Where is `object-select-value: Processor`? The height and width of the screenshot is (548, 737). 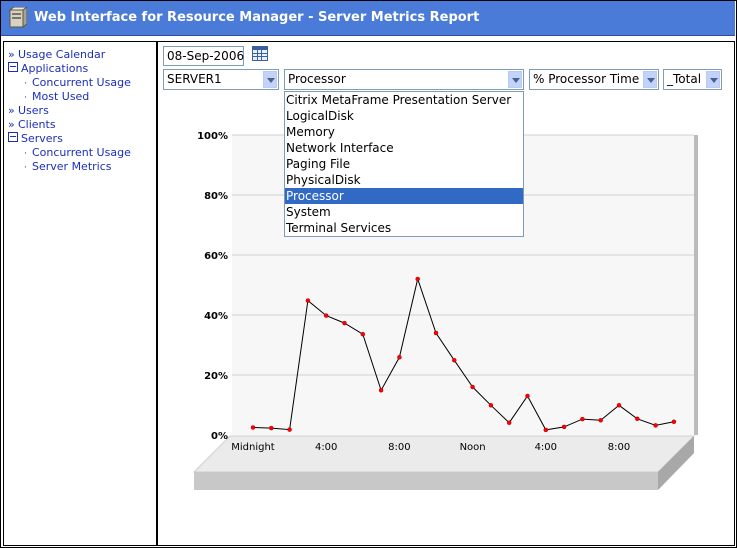 object-select-value: Processor is located at coordinates (317, 79).